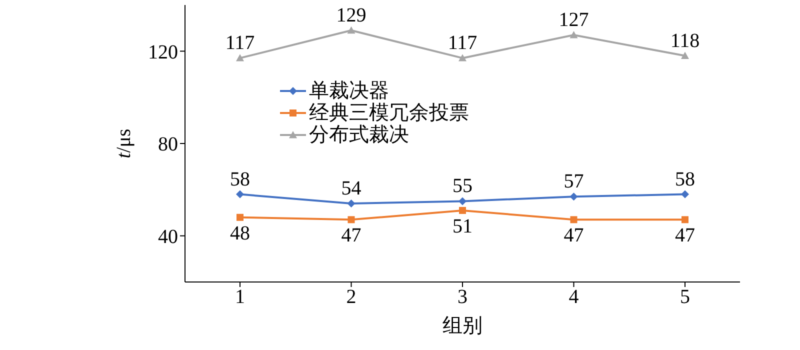  I want to click on y-tick-label: 120, so click(163, 52).